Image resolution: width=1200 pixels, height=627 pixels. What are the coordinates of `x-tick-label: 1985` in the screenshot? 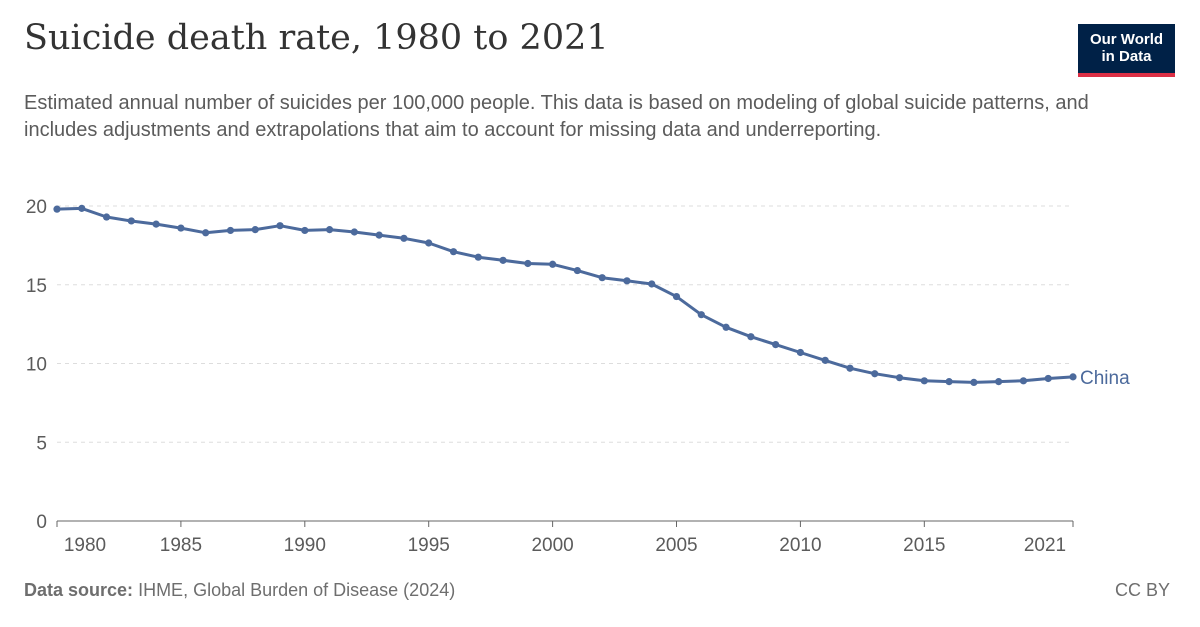 It's located at (181, 545).